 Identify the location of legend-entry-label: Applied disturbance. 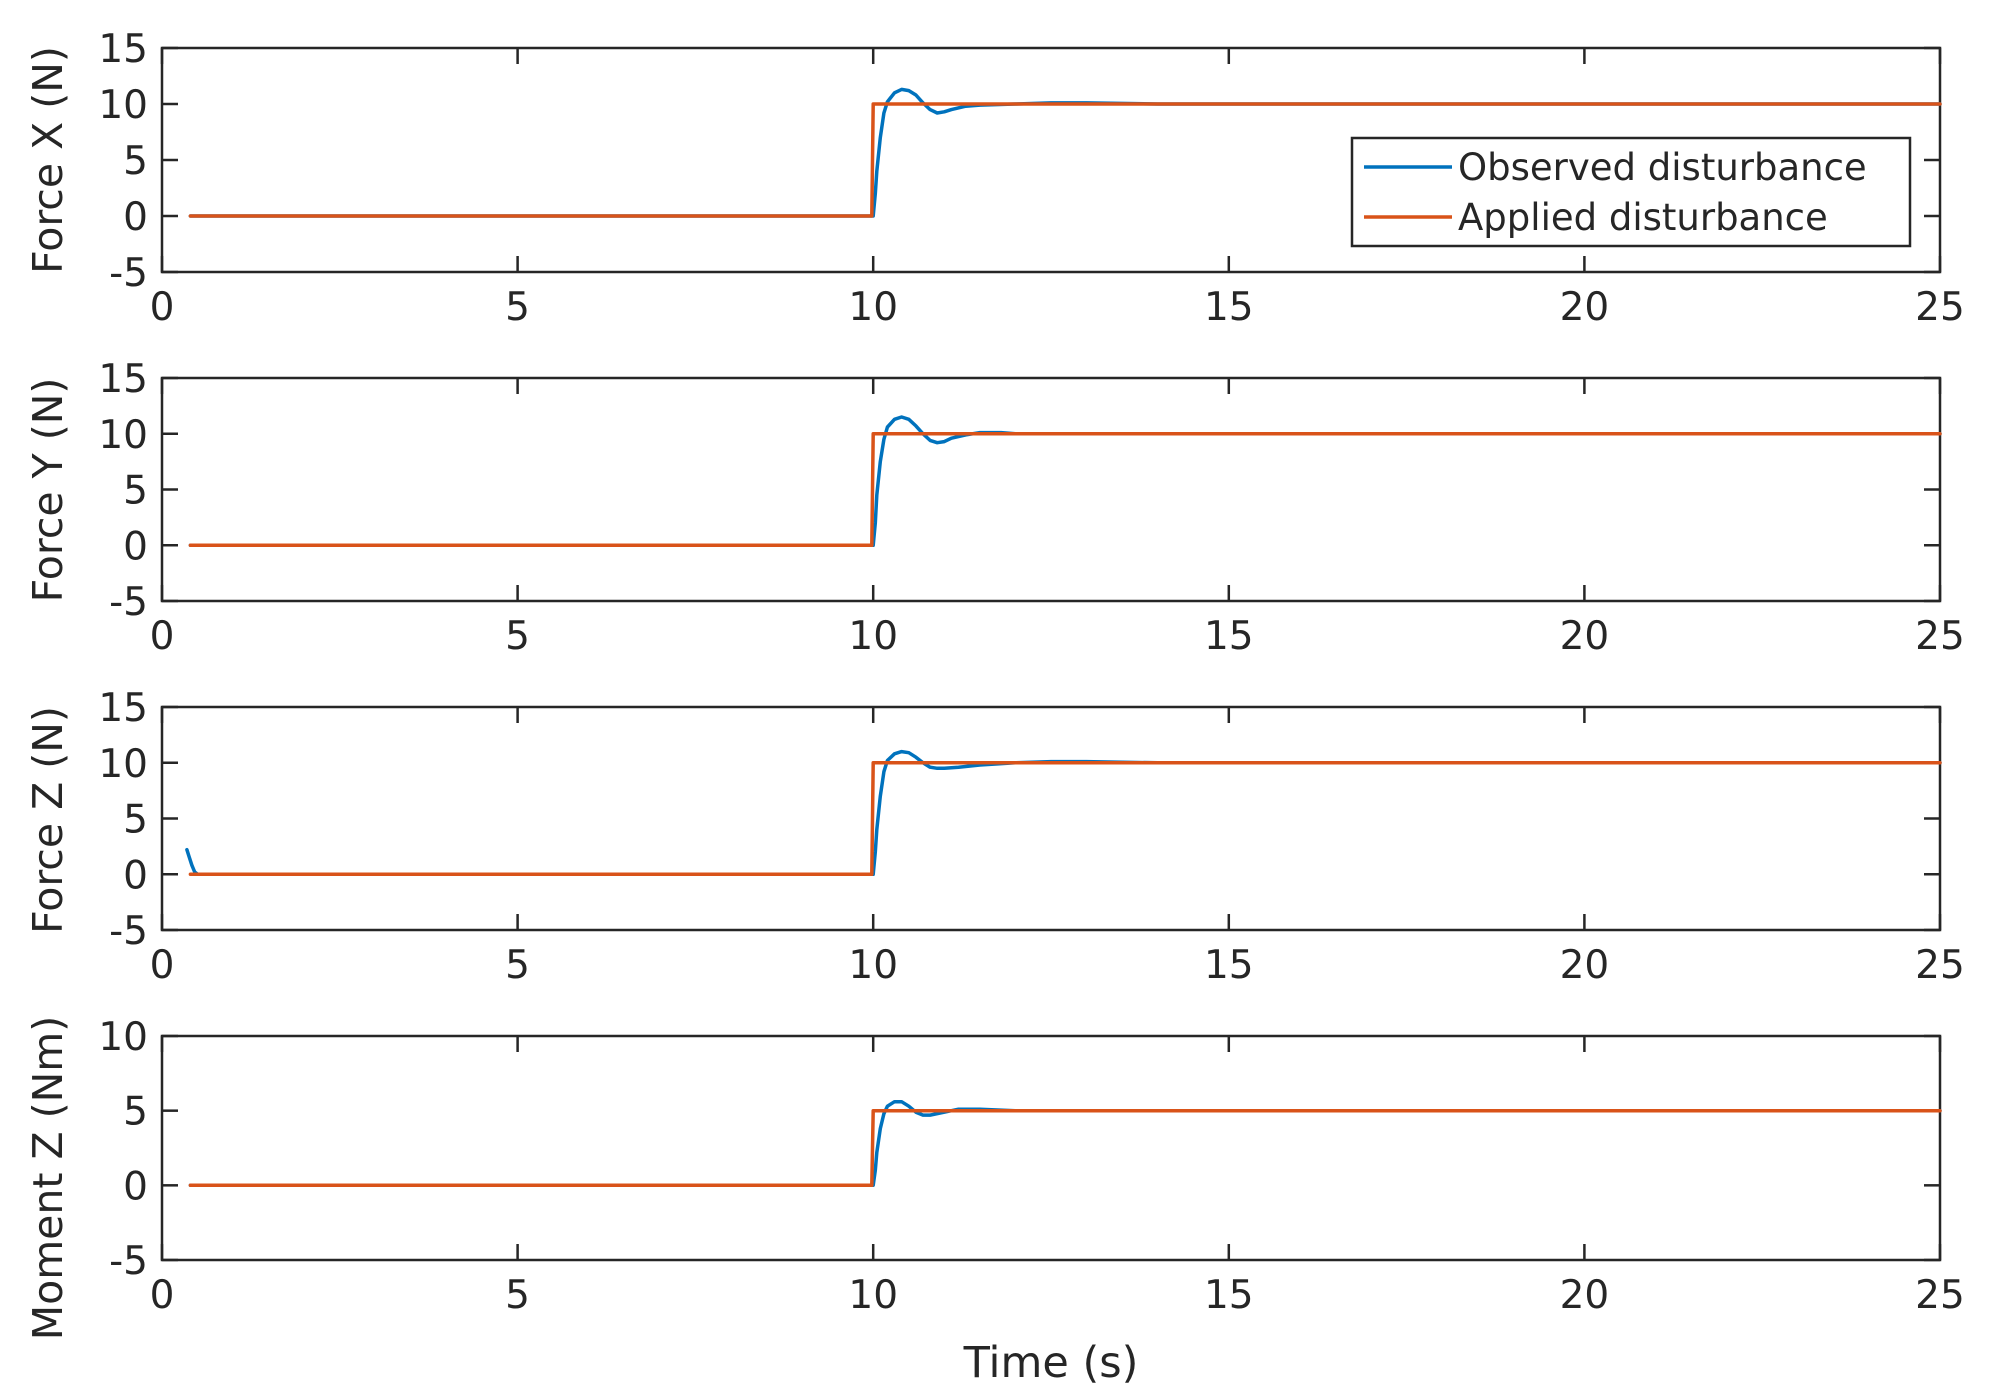
(1643, 217).